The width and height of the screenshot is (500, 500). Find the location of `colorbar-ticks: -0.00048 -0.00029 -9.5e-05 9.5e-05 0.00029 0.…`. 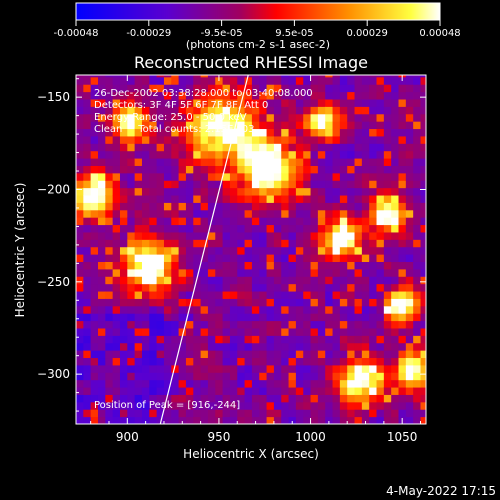

colorbar-ticks: -0.00048 -0.00029 -9.5e-05 9.5e-05 0.00029 0.… is located at coordinates (257, 29).